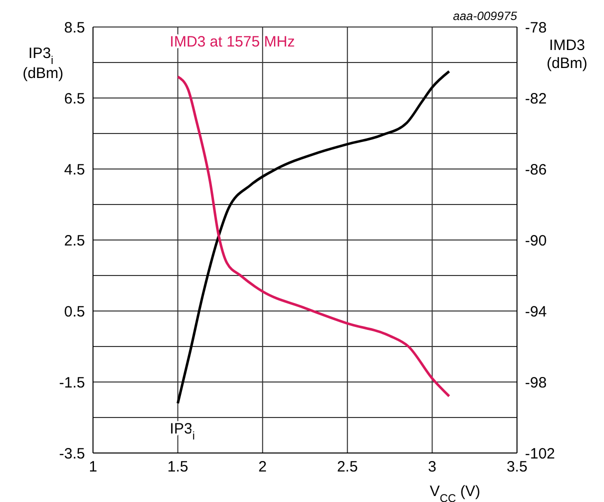 The height and width of the screenshot is (502, 604). What do you see at coordinates (540, 453) in the screenshot?
I see `y2-tick-label: -102` at bounding box center [540, 453].